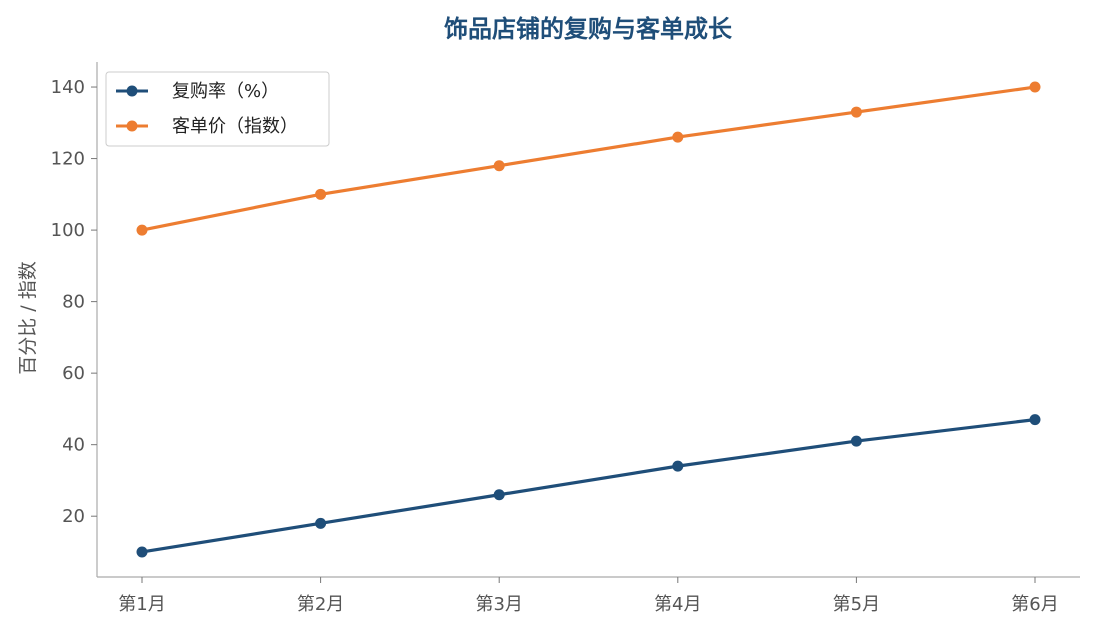 Image resolution: width=1095 pixels, height=630 pixels. What do you see at coordinates (588, 29) in the screenshot?
I see `chart-title: 饰品店铺的复购与客单成长` at bounding box center [588, 29].